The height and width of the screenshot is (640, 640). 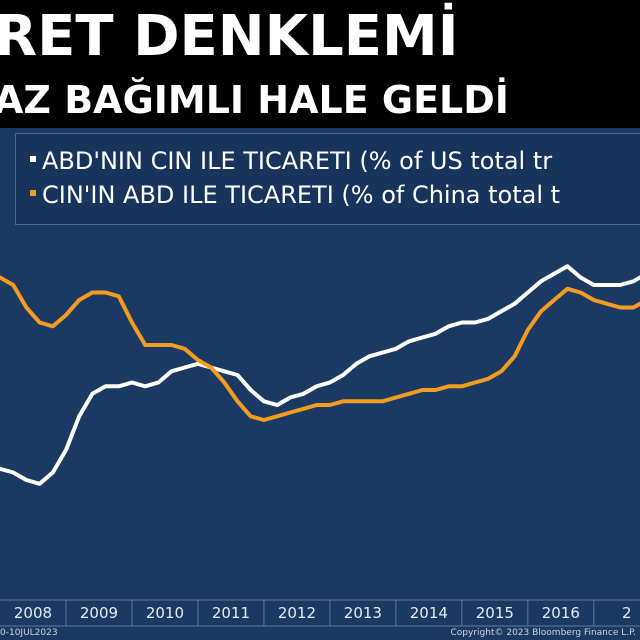 I want to click on x-tick-label: 2014, so click(x=429, y=613).